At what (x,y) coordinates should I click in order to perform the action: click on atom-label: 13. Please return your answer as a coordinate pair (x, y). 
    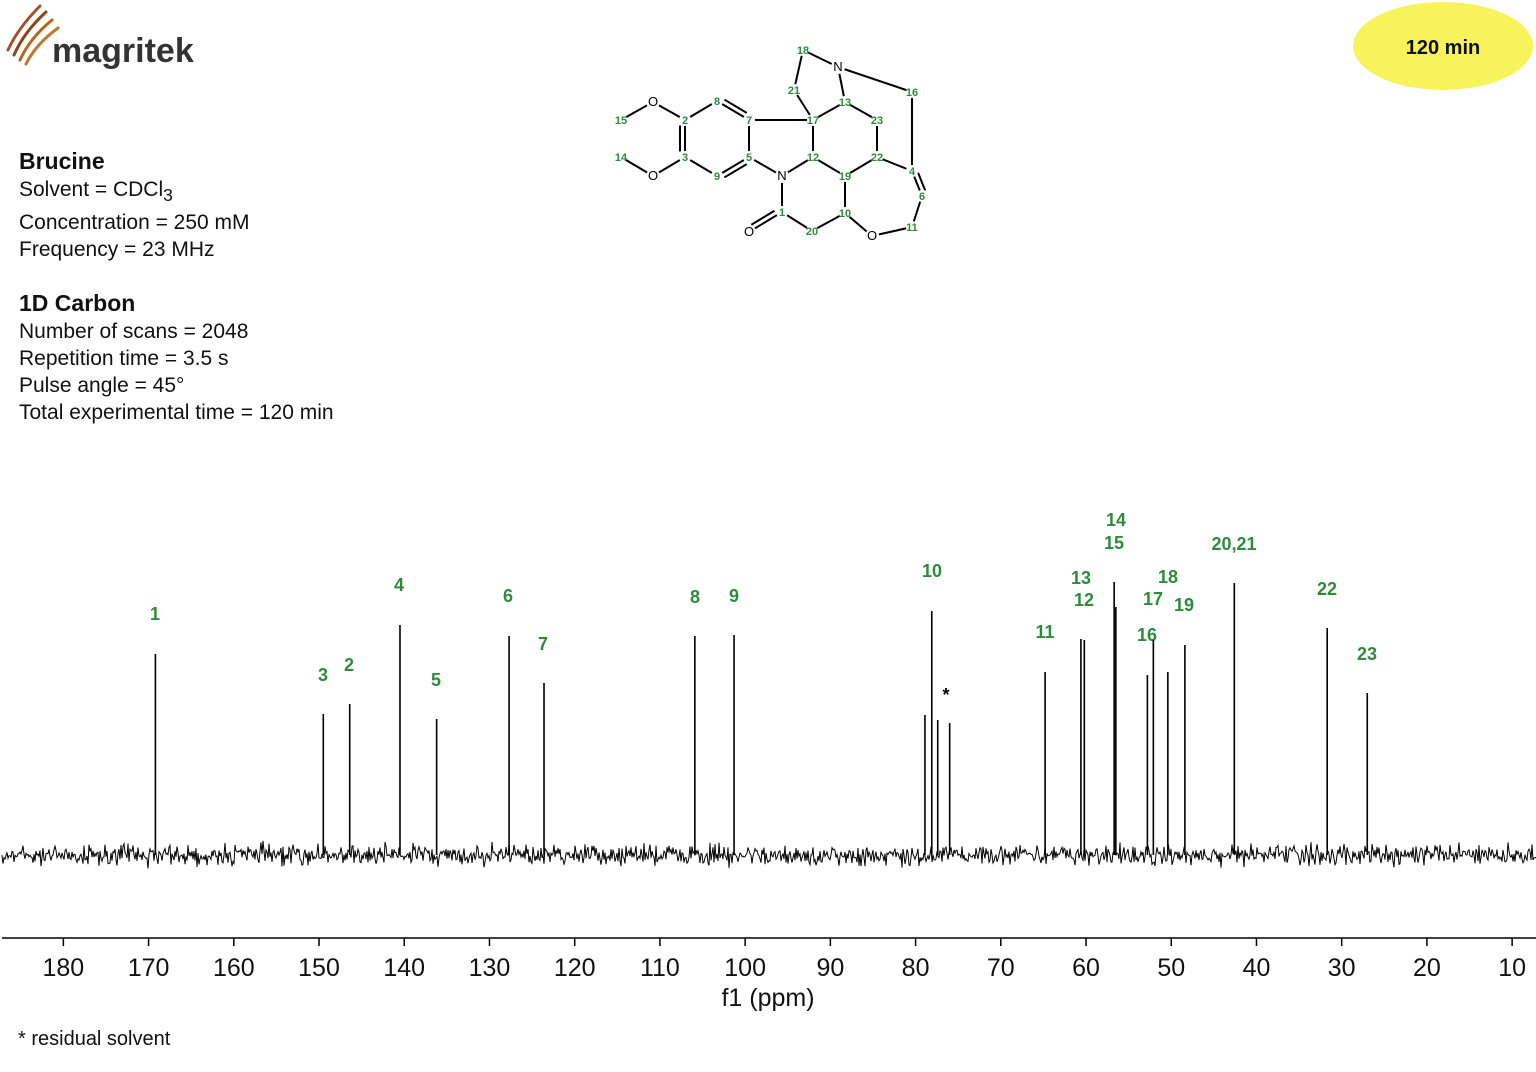
    Looking at the image, I should click on (845, 103).